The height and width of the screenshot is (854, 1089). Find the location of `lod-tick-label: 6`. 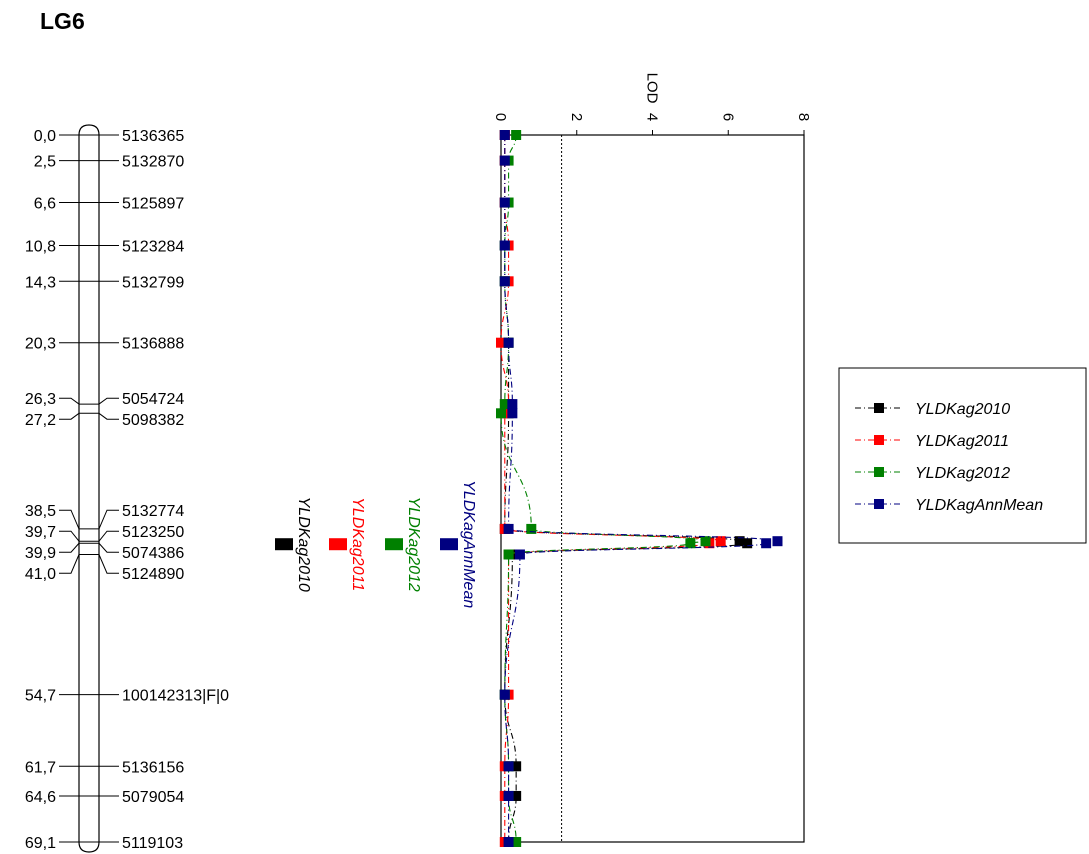

lod-tick-label: 6 is located at coordinates (727, 117).